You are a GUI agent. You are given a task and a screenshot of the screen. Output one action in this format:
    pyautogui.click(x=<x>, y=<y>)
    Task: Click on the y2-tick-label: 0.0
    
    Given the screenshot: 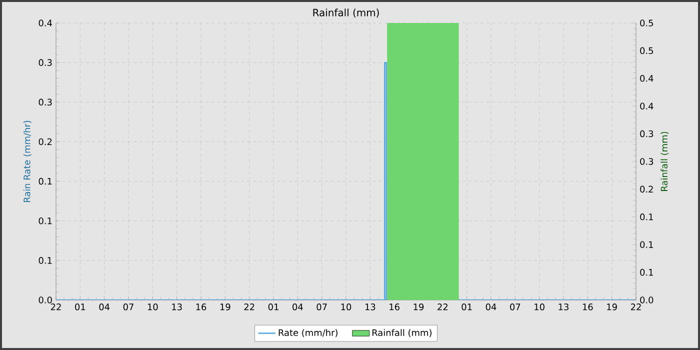 What is the action you would take?
    pyautogui.click(x=647, y=300)
    